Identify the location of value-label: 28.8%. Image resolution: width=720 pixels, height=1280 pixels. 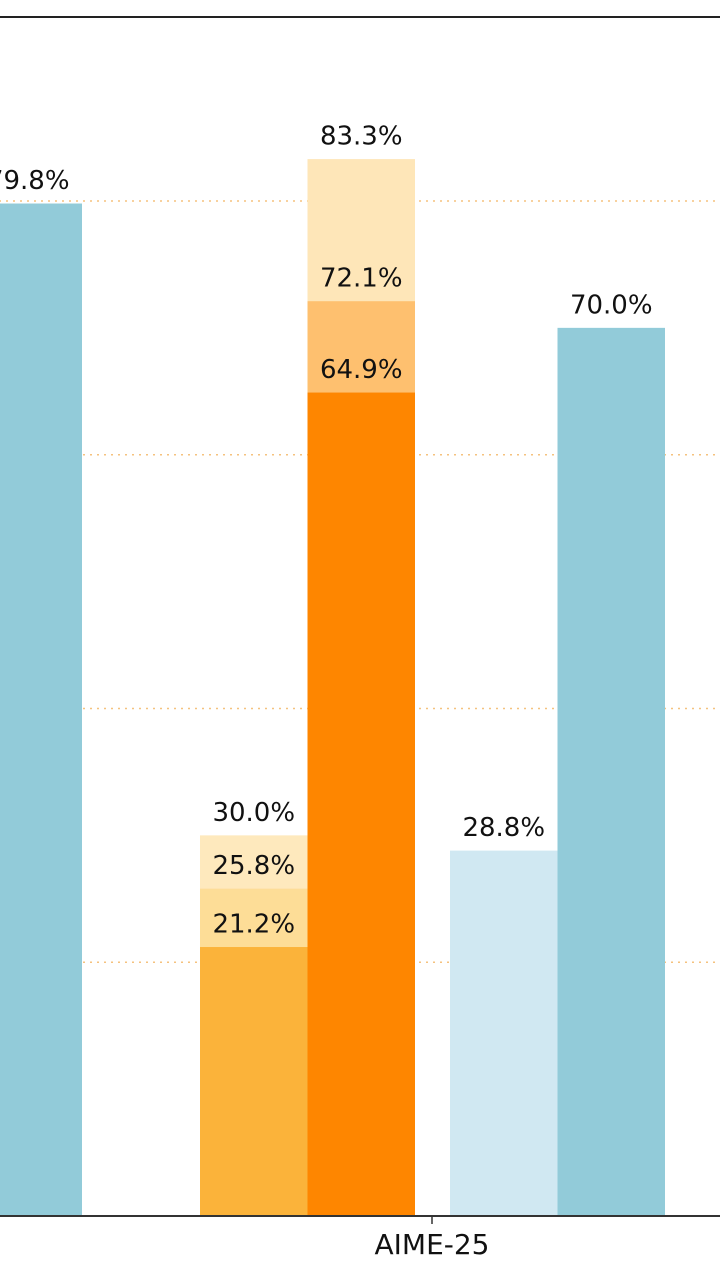
(503, 828).